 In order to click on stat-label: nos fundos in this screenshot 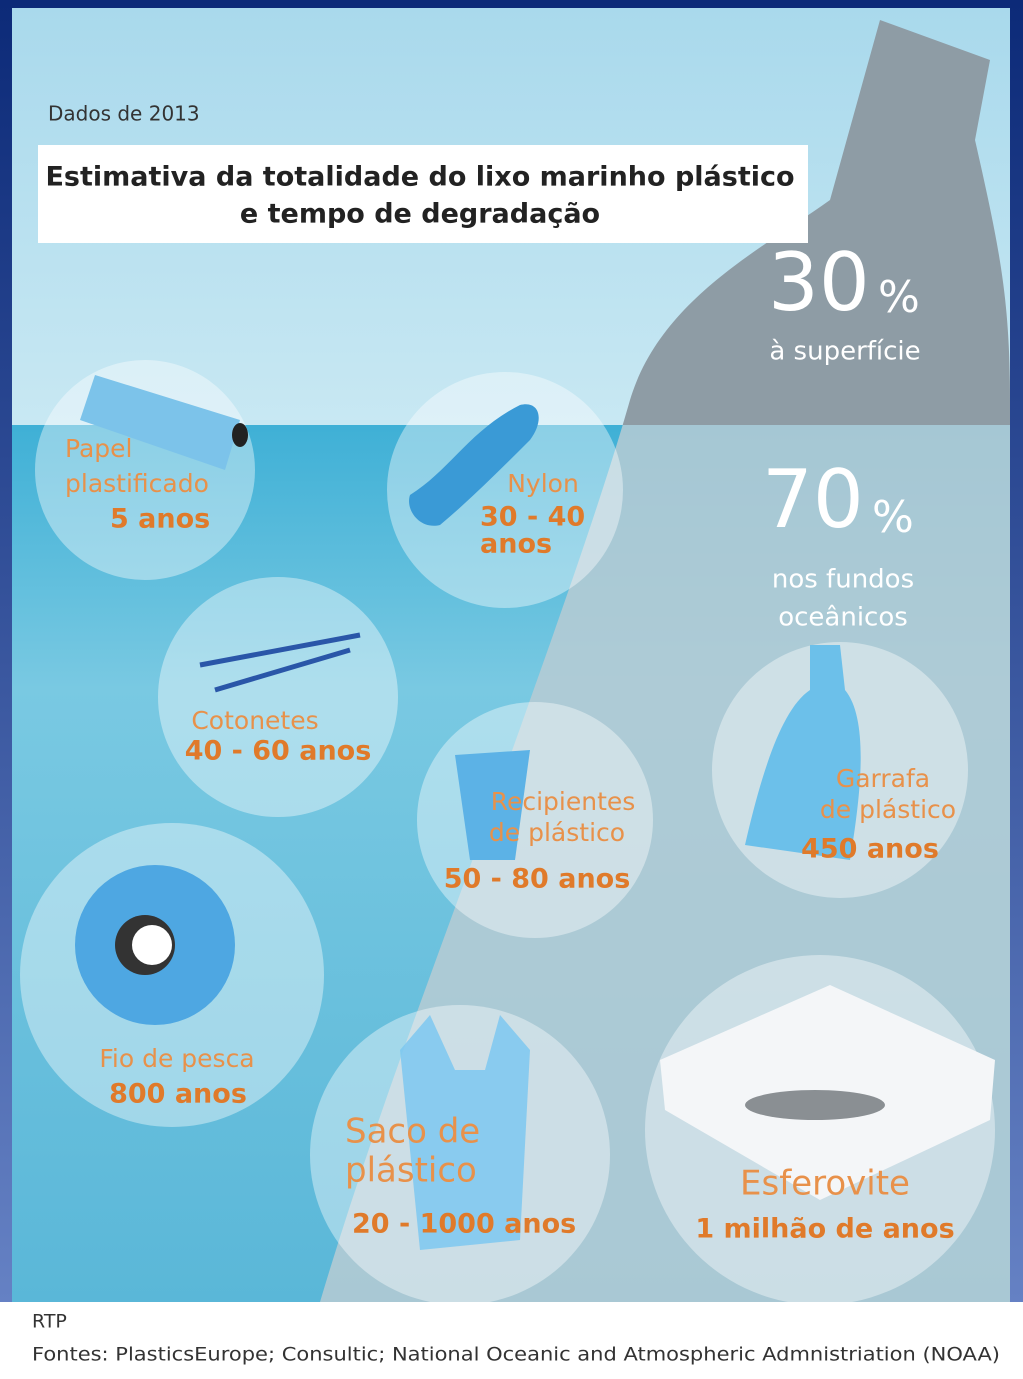, I will do `click(843, 580)`.